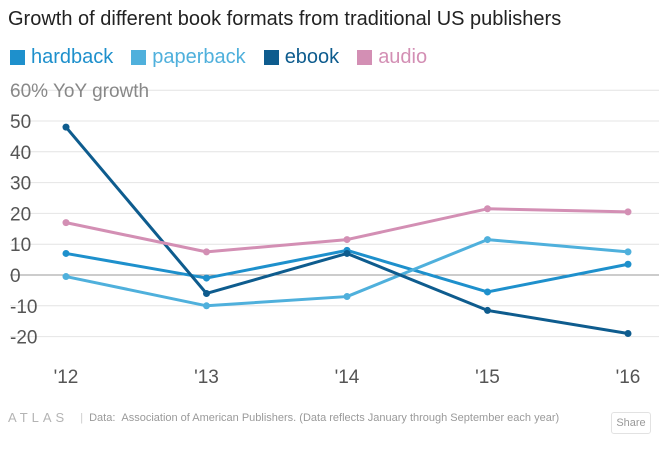 This screenshot has width=659, height=456. What do you see at coordinates (206, 377) in the screenshot?
I see `x-tick-label: '13` at bounding box center [206, 377].